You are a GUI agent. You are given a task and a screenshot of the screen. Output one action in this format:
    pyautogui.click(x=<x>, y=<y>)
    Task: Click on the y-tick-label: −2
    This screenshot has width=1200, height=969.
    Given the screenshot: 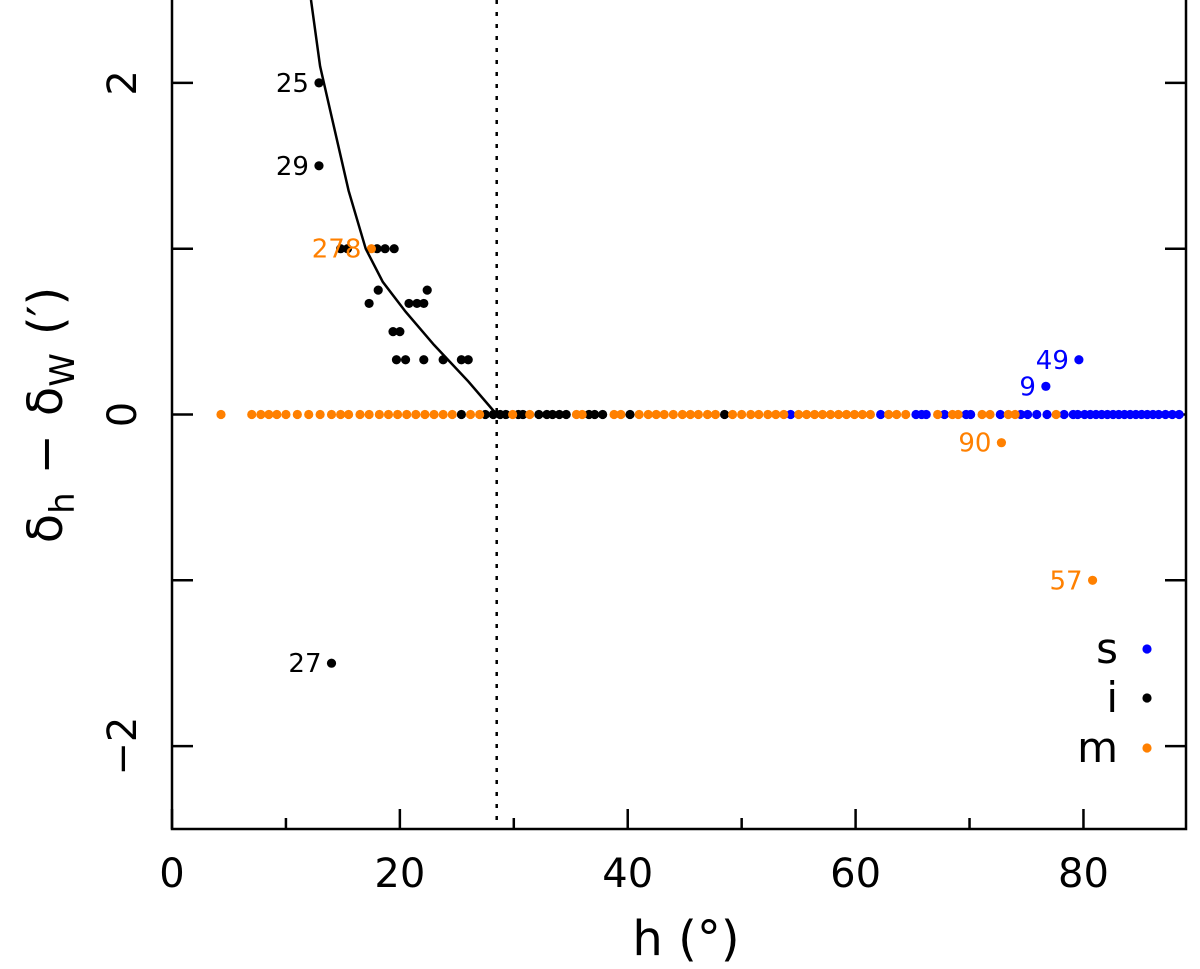 What is the action you would take?
    pyautogui.click(x=123, y=746)
    